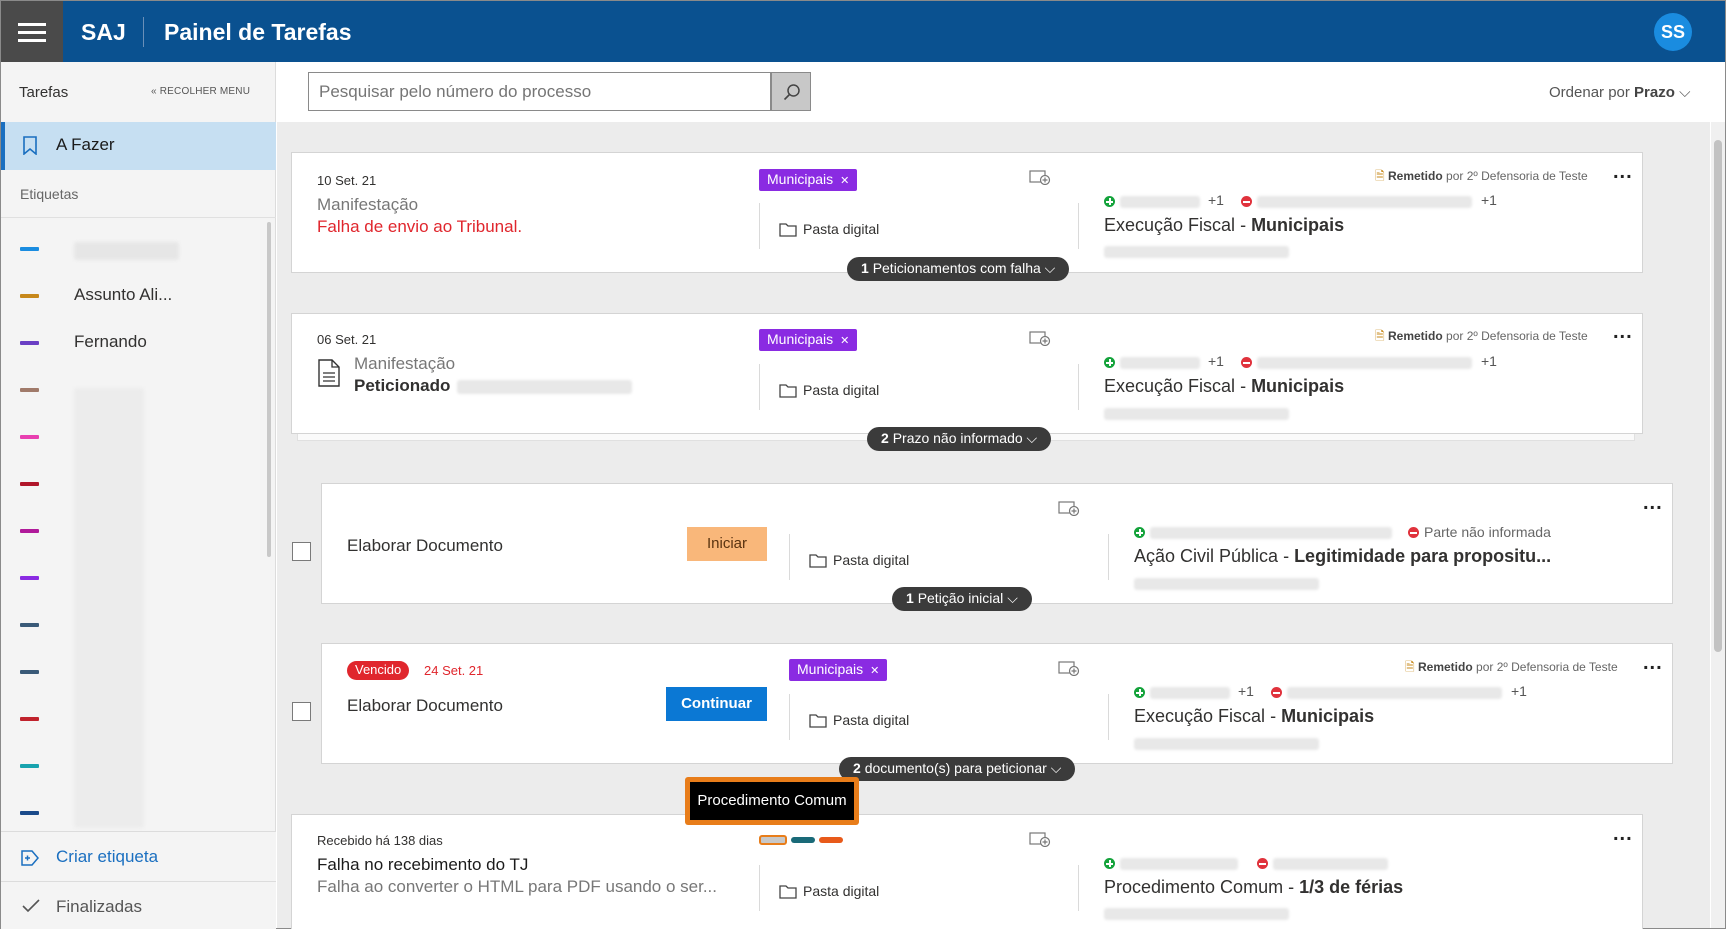 Image resolution: width=1726 pixels, height=929 pixels. What do you see at coordinates (138, 146) in the screenshot?
I see `sidebar-item-a-fazer: A Fazer` at bounding box center [138, 146].